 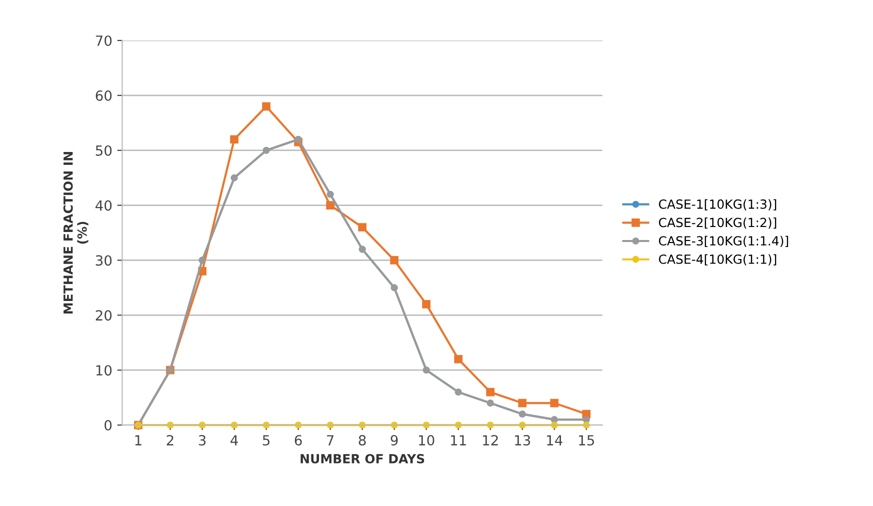 I want to click on x-axis-title: NUMBER OF DAYS, so click(x=362, y=459).